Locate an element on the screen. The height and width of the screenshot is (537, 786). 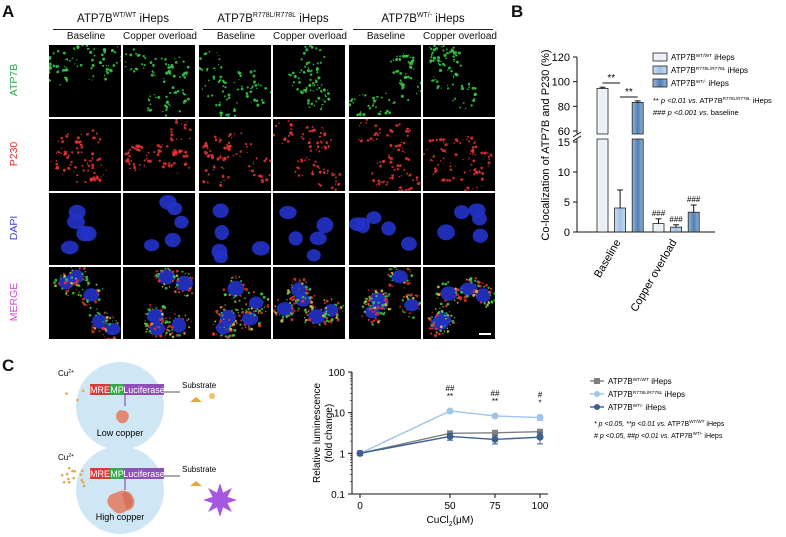
bracket-label: ** is located at coordinates (629, 92).